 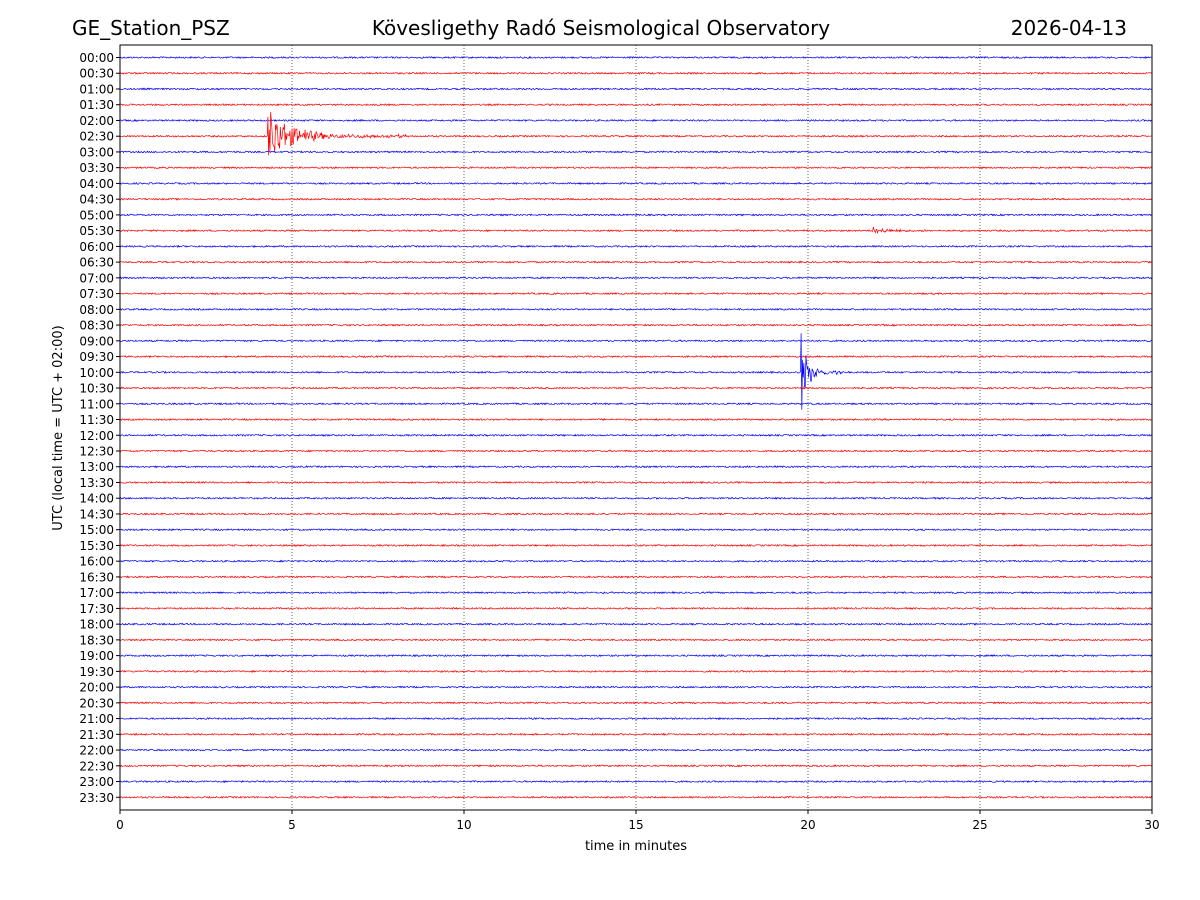 What do you see at coordinates (96, 719) in the screenshot?
I see `y-tick-label: 21:00` at bounding box center [96, 719].